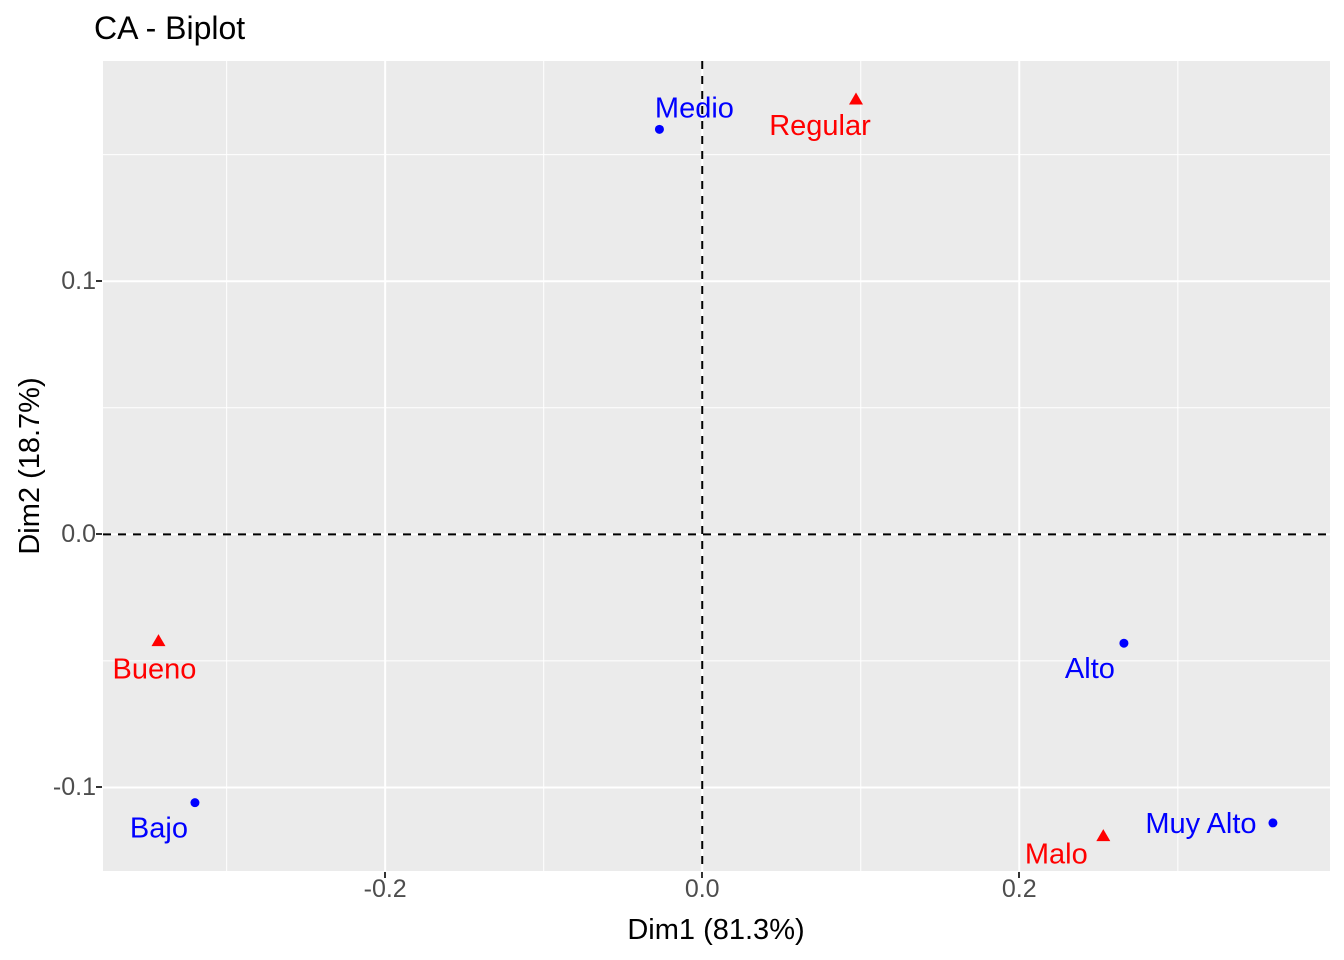 This screenshot has width=1344, height=960. I want to click on point-label-malo: Malo, so click(1056, 855).